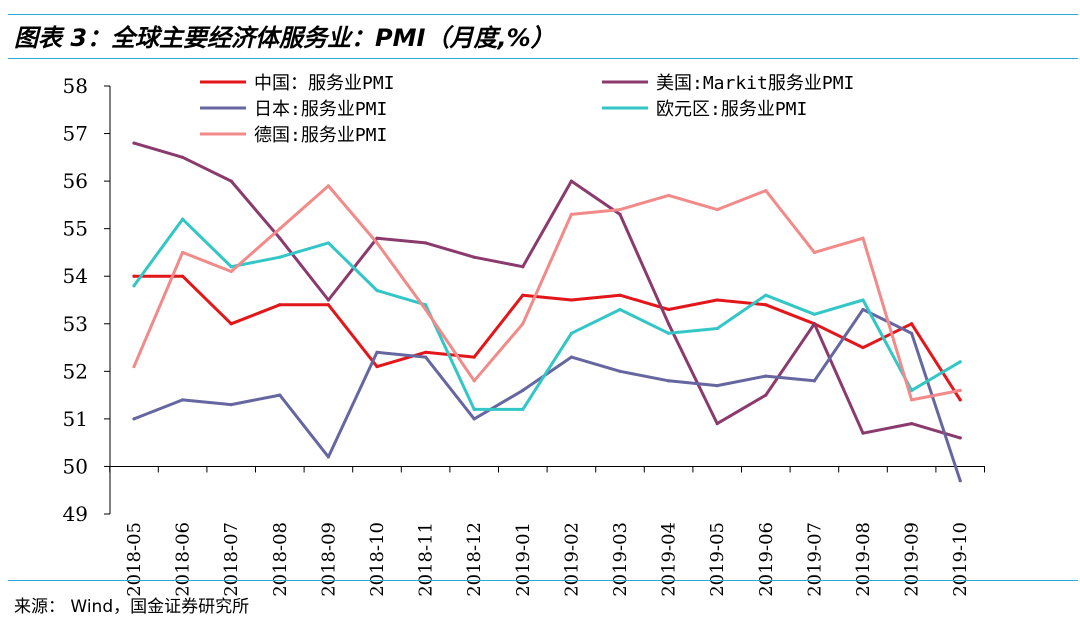 The image size is (1080, 621). Describe the element at coordinates (863, 559) in the screenshot. I see `x-tick-label: 2019-08` at that location.